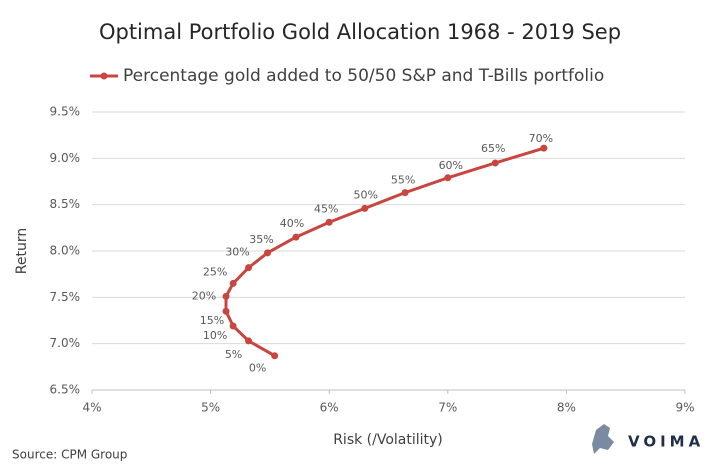 Image resolution: width=720 pixels, height=469 pixels. Describe the element at coordinates (493, 148) in the screenshot. I see `point-label: 65%` at that location.